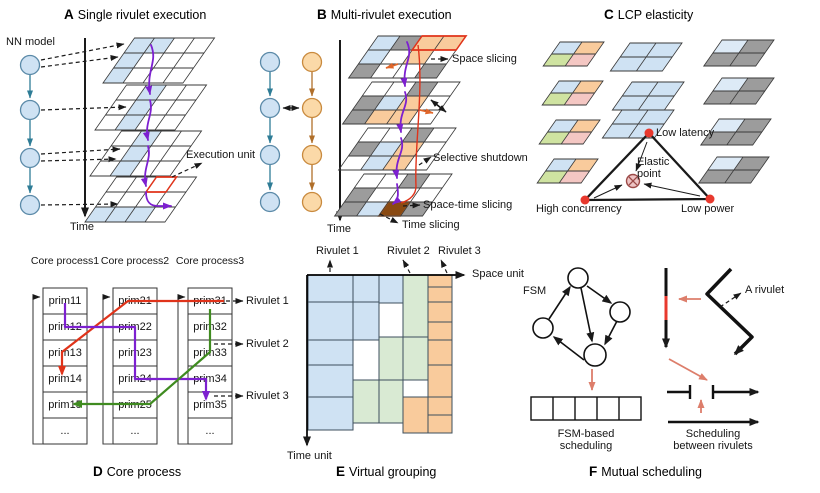 The width and height of the screenshot is (820, 493). Describe the element at coordinates (593, 471) in the screenshot. I see `panel-f-letter: F` at that location.